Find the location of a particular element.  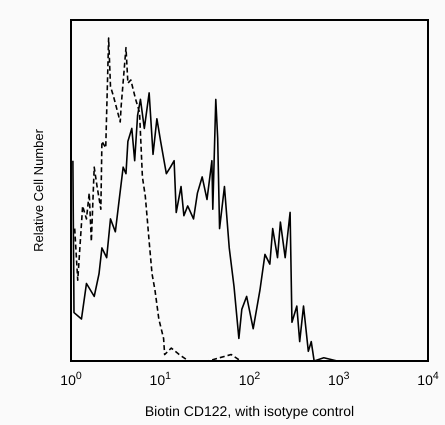

x-axis-title: Biotin CD122, with isotype control is located at coordinates (249, 411).